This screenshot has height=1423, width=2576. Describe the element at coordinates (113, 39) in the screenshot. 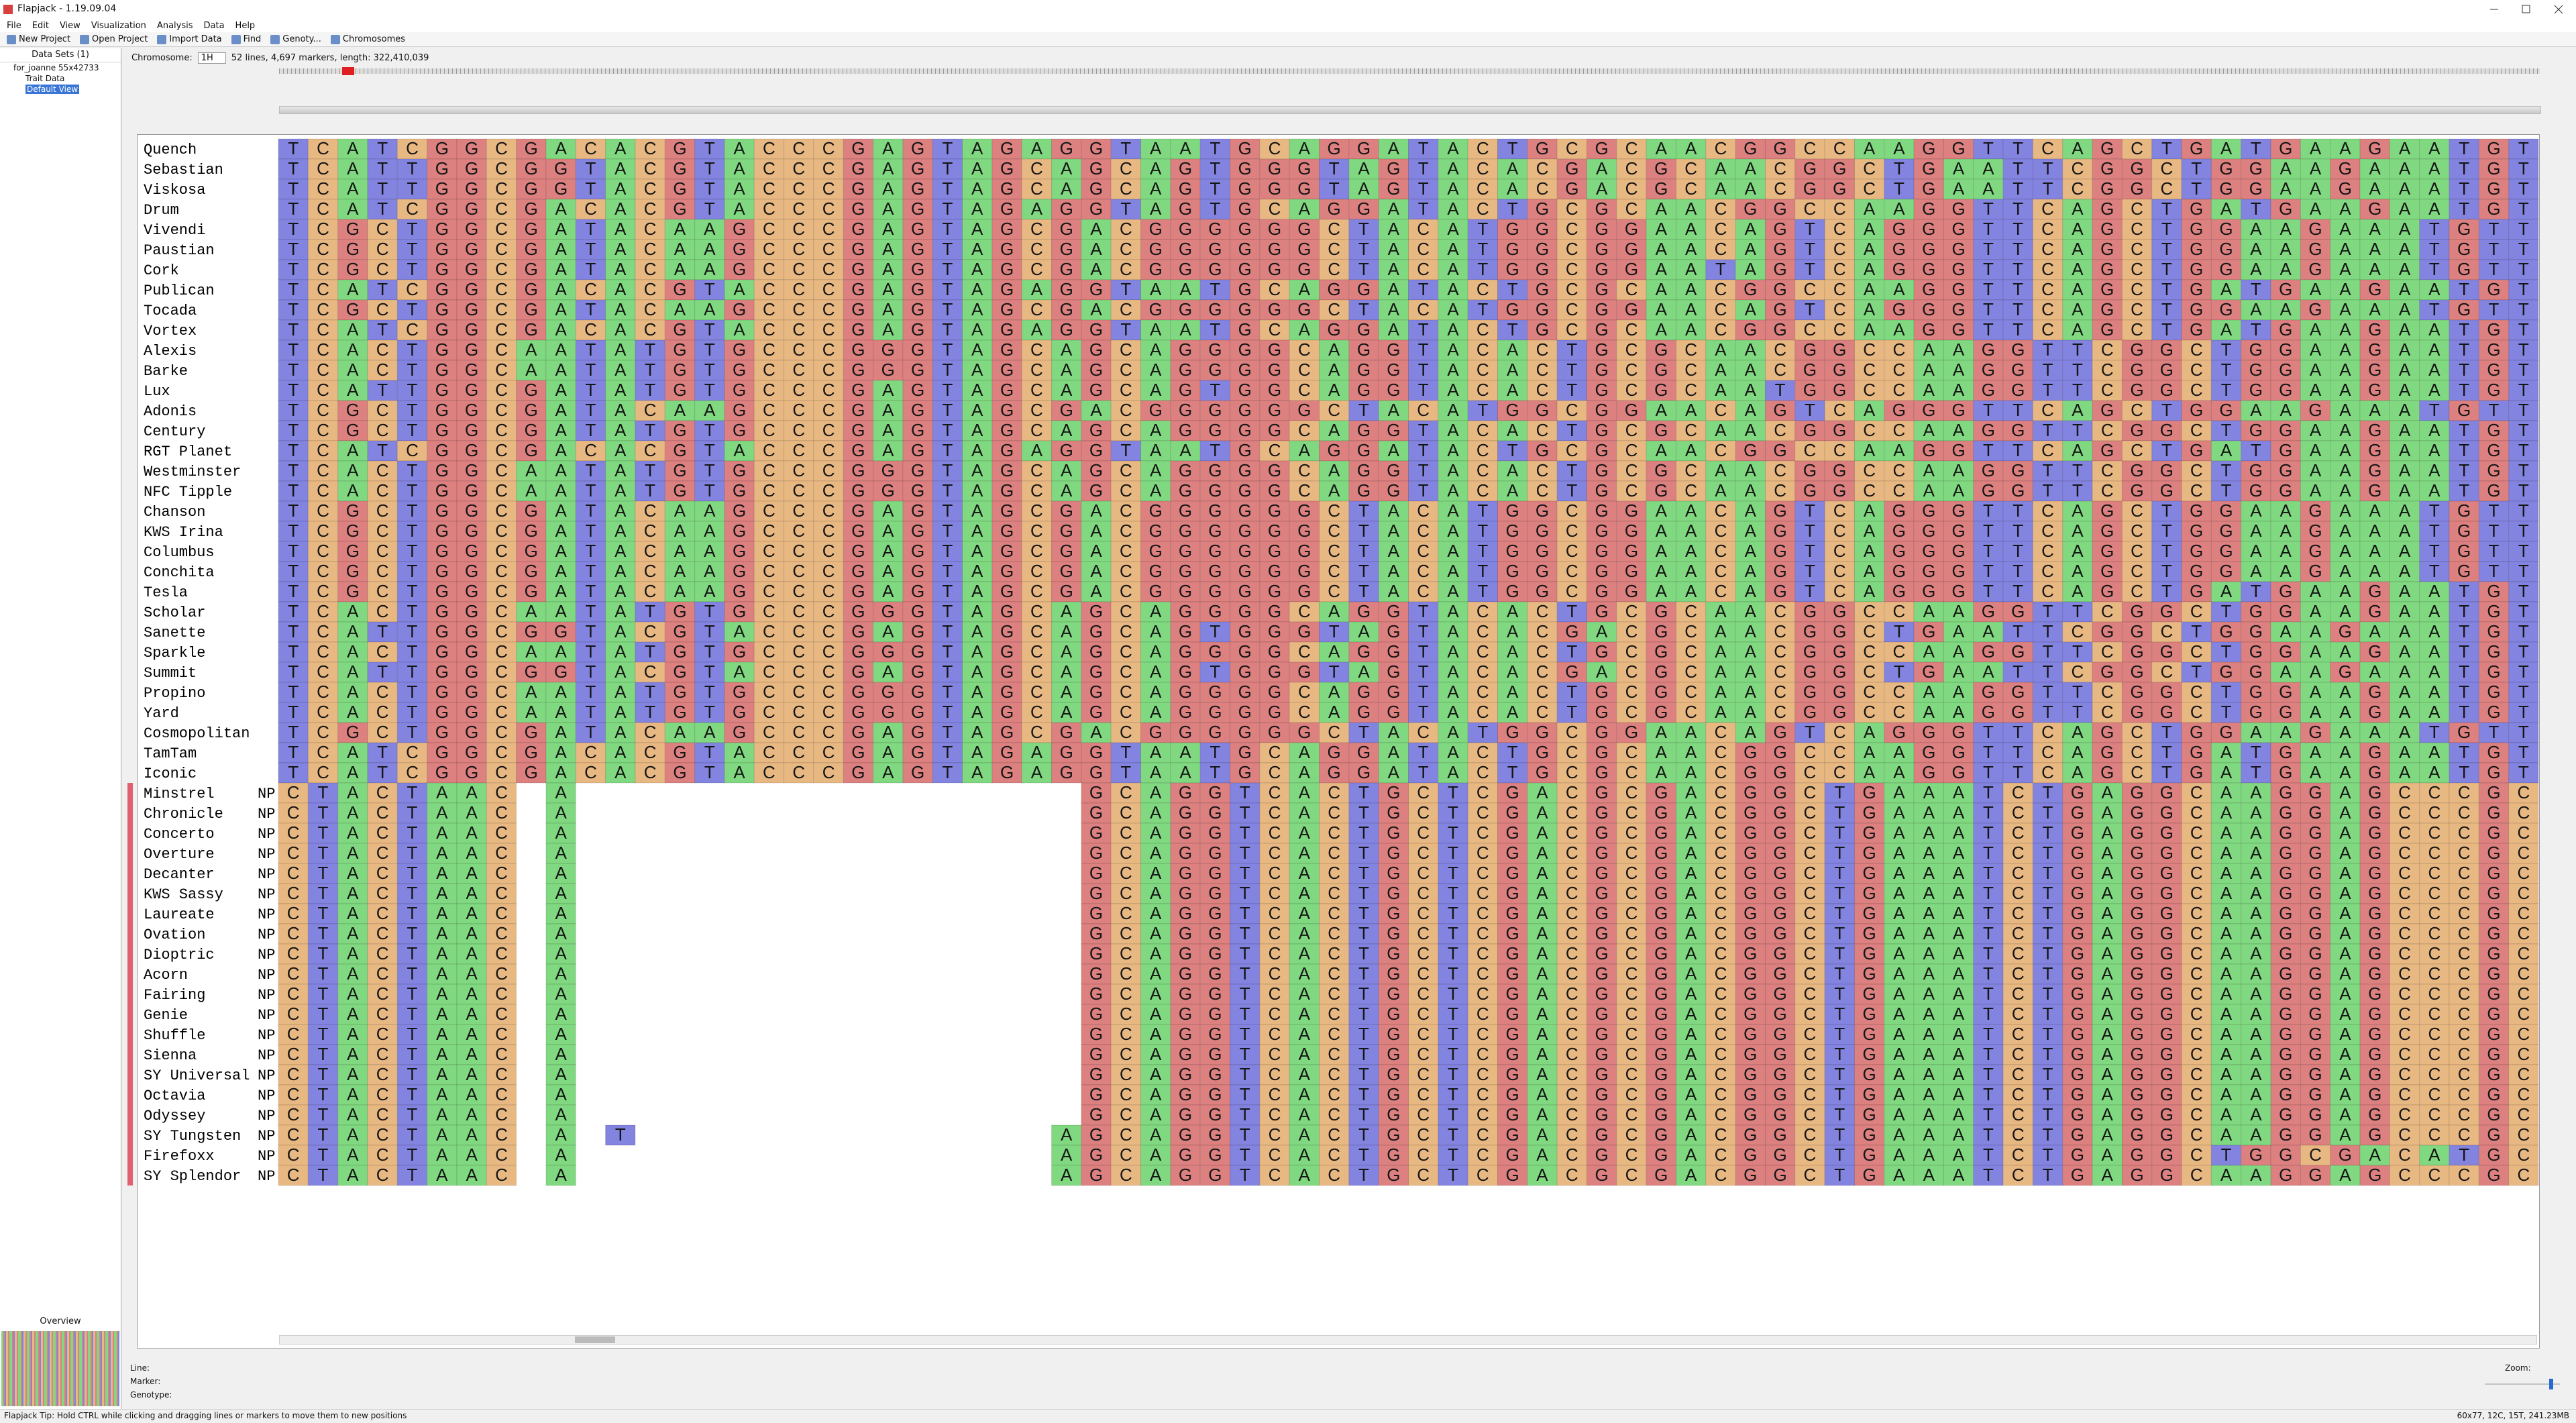

I see `toolbar-button: Open Project` at that location.